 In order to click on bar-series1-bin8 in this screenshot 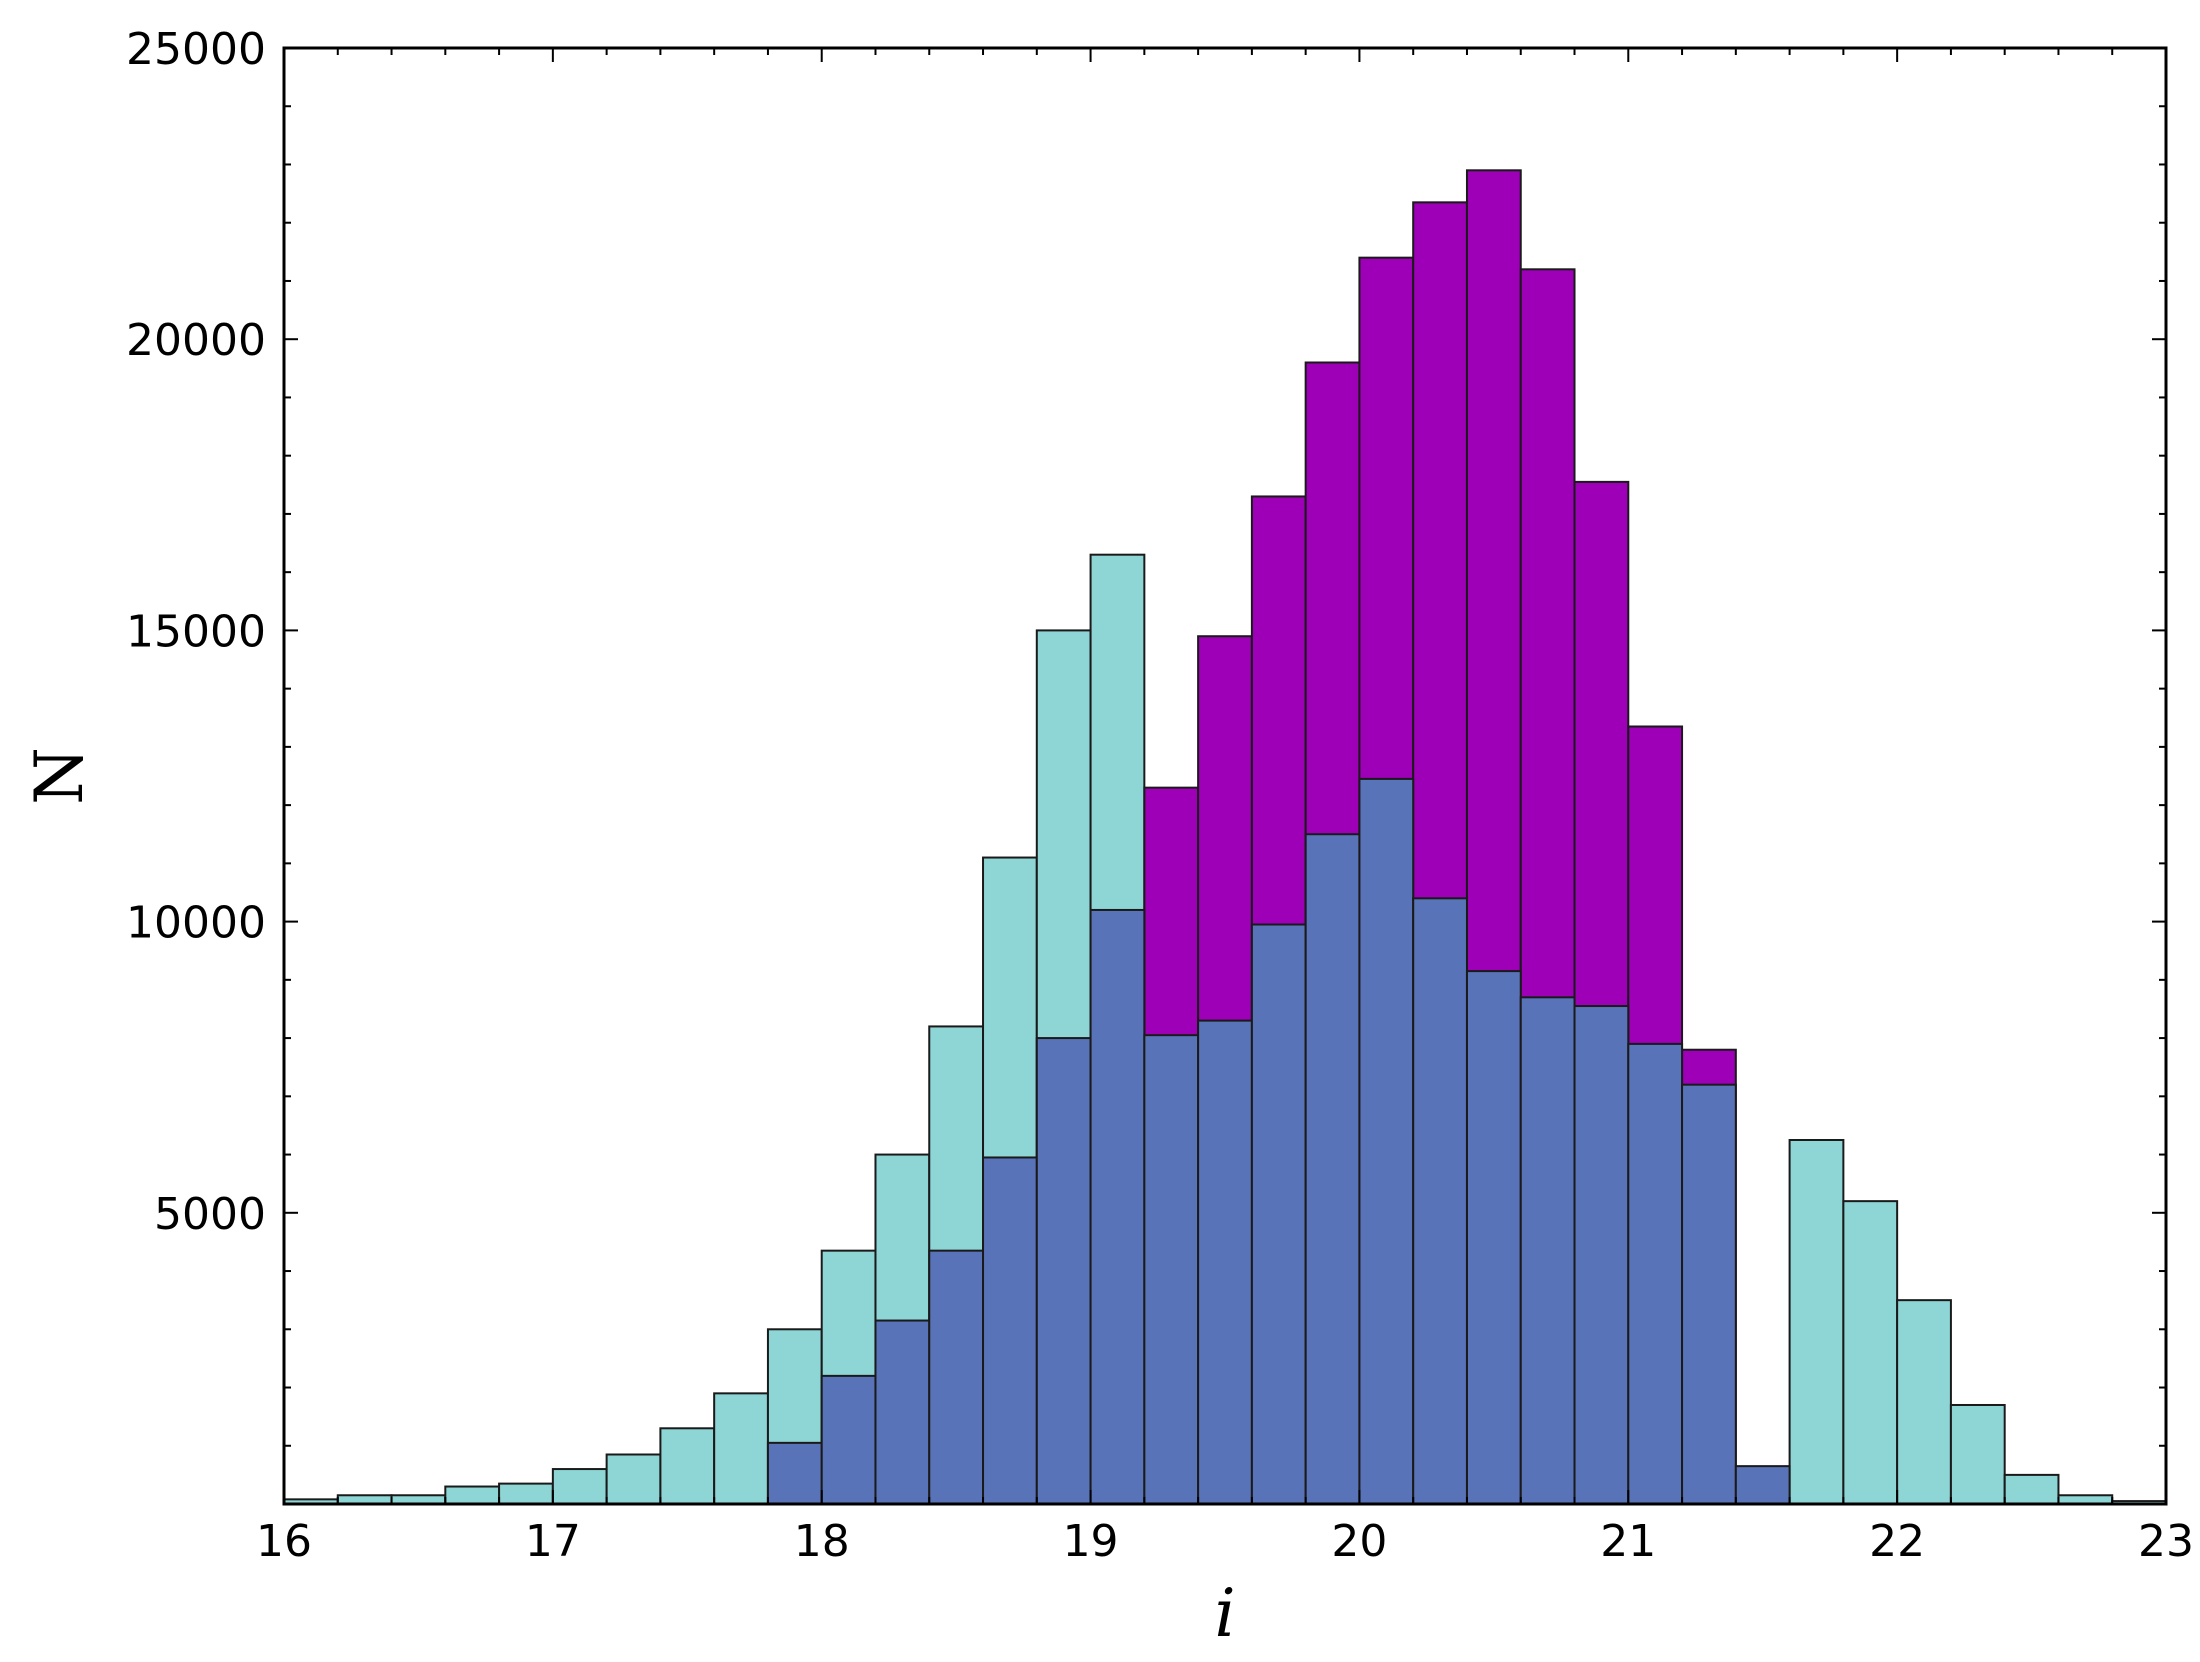, I will do `click(687, 1466)`.